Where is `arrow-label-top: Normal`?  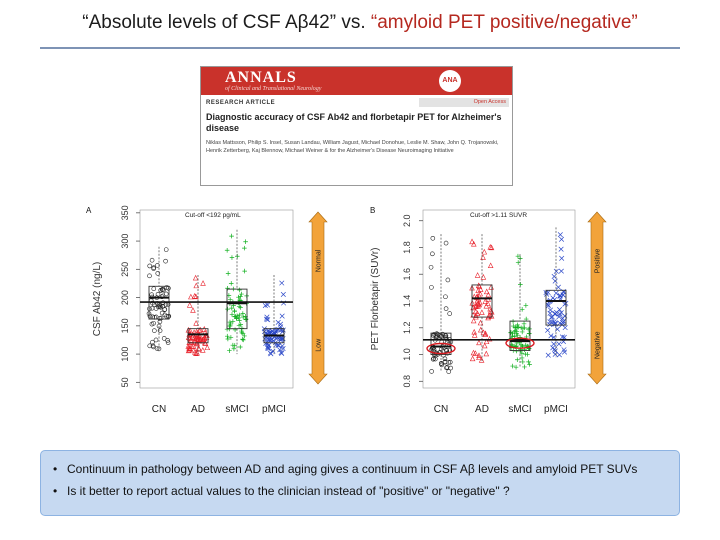
arrow-label-top: Normal is located at coordinates (319, 260).